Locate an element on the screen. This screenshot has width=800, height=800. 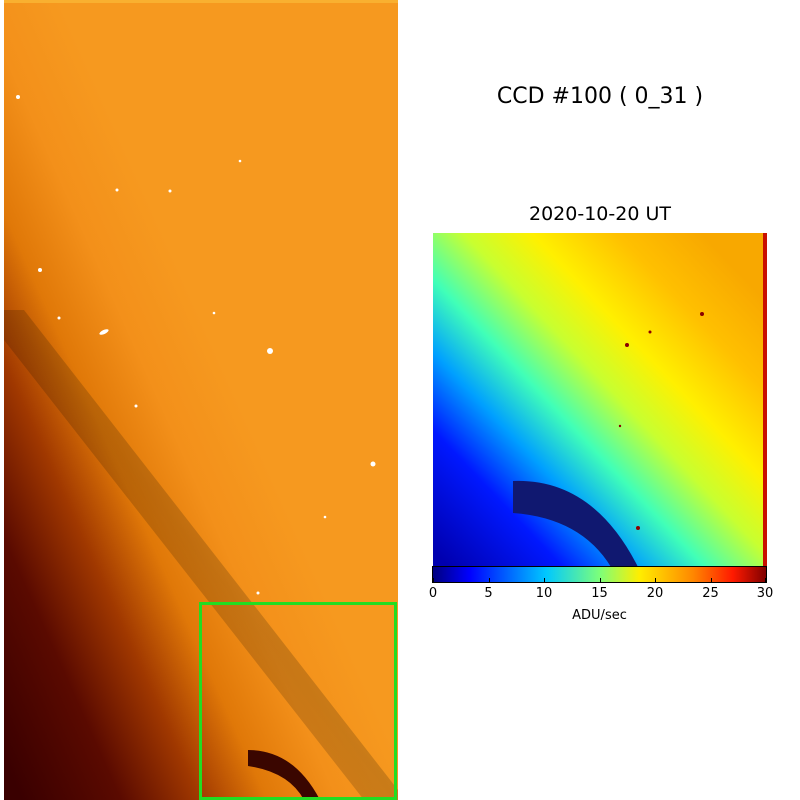
colorbar-tick-label: 30 is located at coordinates (765, 593).